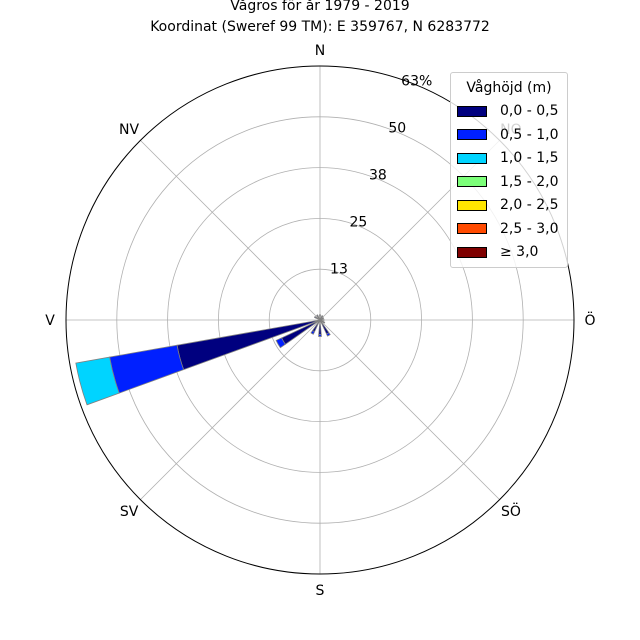 This screenshot has width=640, height=640. Describe the element at coordinates (129, 130) in the screenshot. I see `direction-label-NV: NV` at that location.